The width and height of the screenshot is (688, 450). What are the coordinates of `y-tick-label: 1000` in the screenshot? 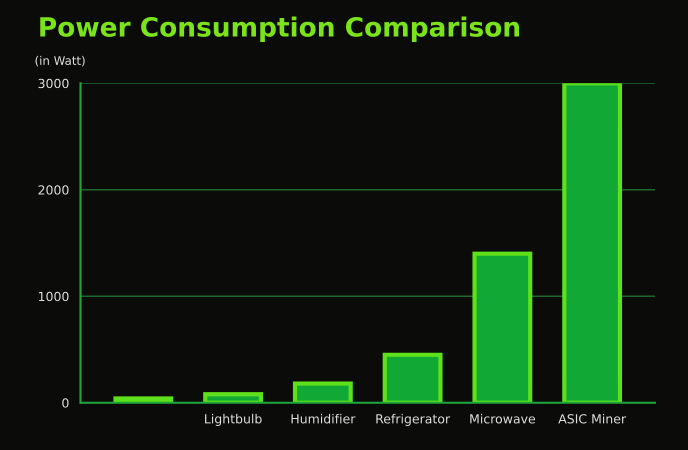 It's located at (53, 297).